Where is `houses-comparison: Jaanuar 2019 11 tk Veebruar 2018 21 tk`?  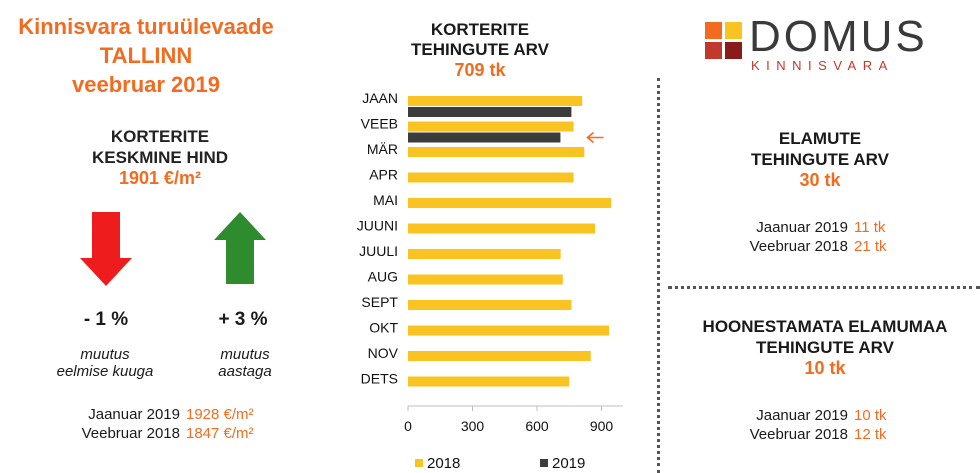
houses-comparison: Jaanuar 2019 11 tk Veebruar 2018 21 tk is located at coordinates (820, 237).